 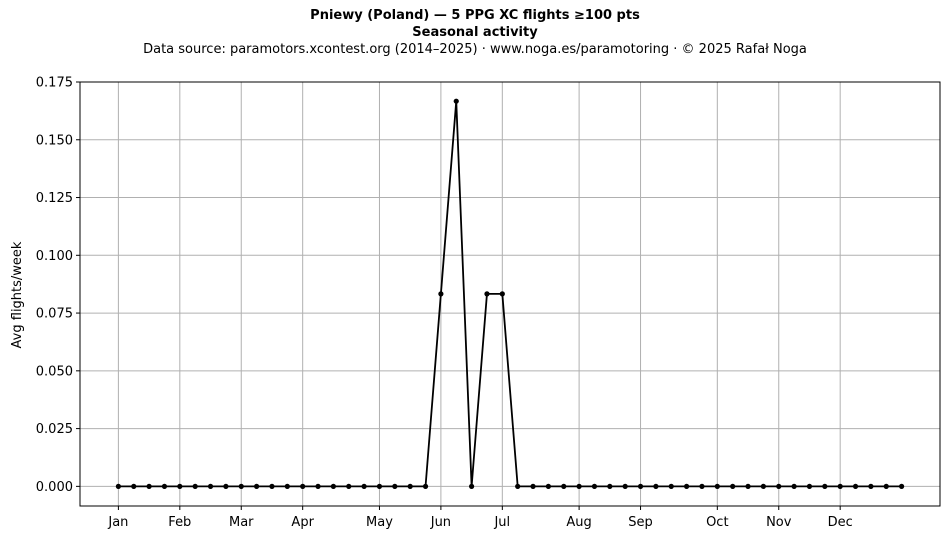 I want to click on x-tick-label: May, so click(x=379, y=522).